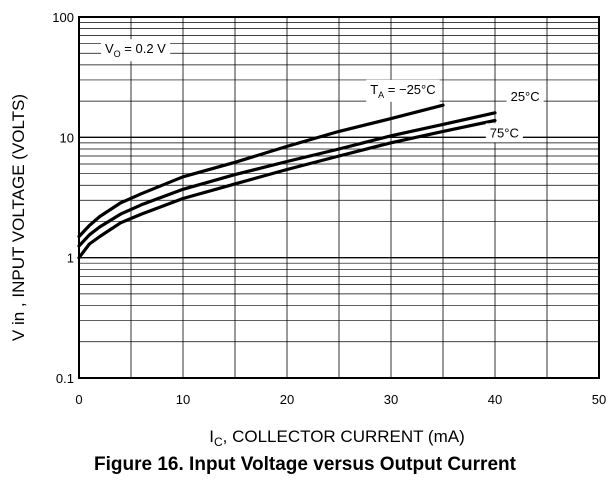  What do you see at coordinates (67, 137) in the screenshot?
I see `y-tick-label: 10` at bounding box center [67, 137].